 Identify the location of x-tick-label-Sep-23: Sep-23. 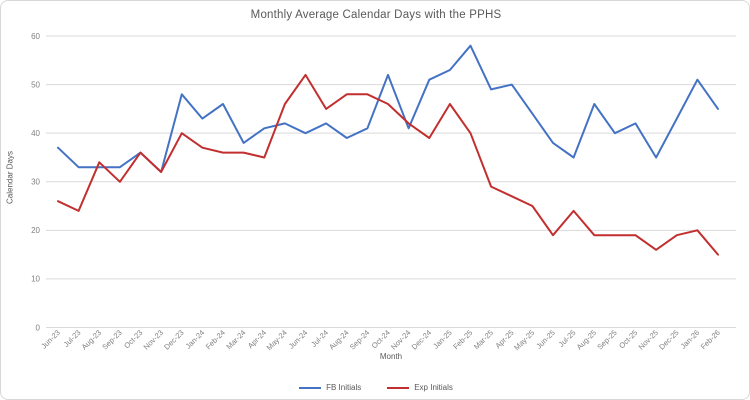
(111, 339).